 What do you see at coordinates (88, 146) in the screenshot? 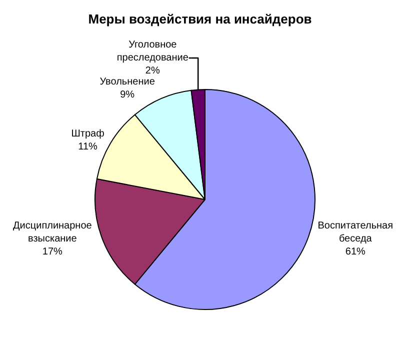
I see `data-label: 11%` at bounding box center [88, 146].